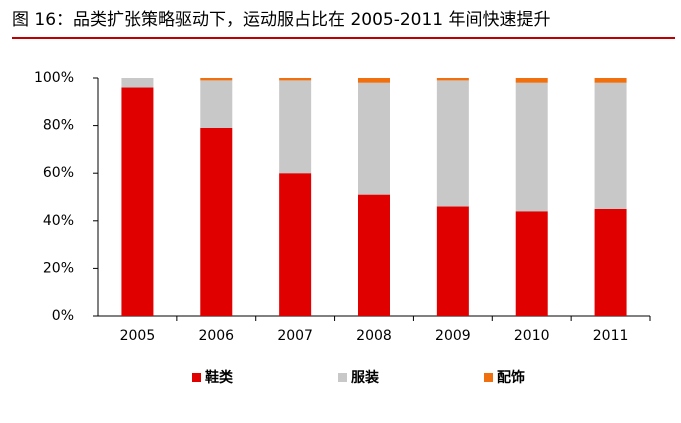 The height and width of the screenshot is (423, 681). Describe the element at coordinates (54, 78) in the screenshot. I see `y-tick-label: 100%` at that location.